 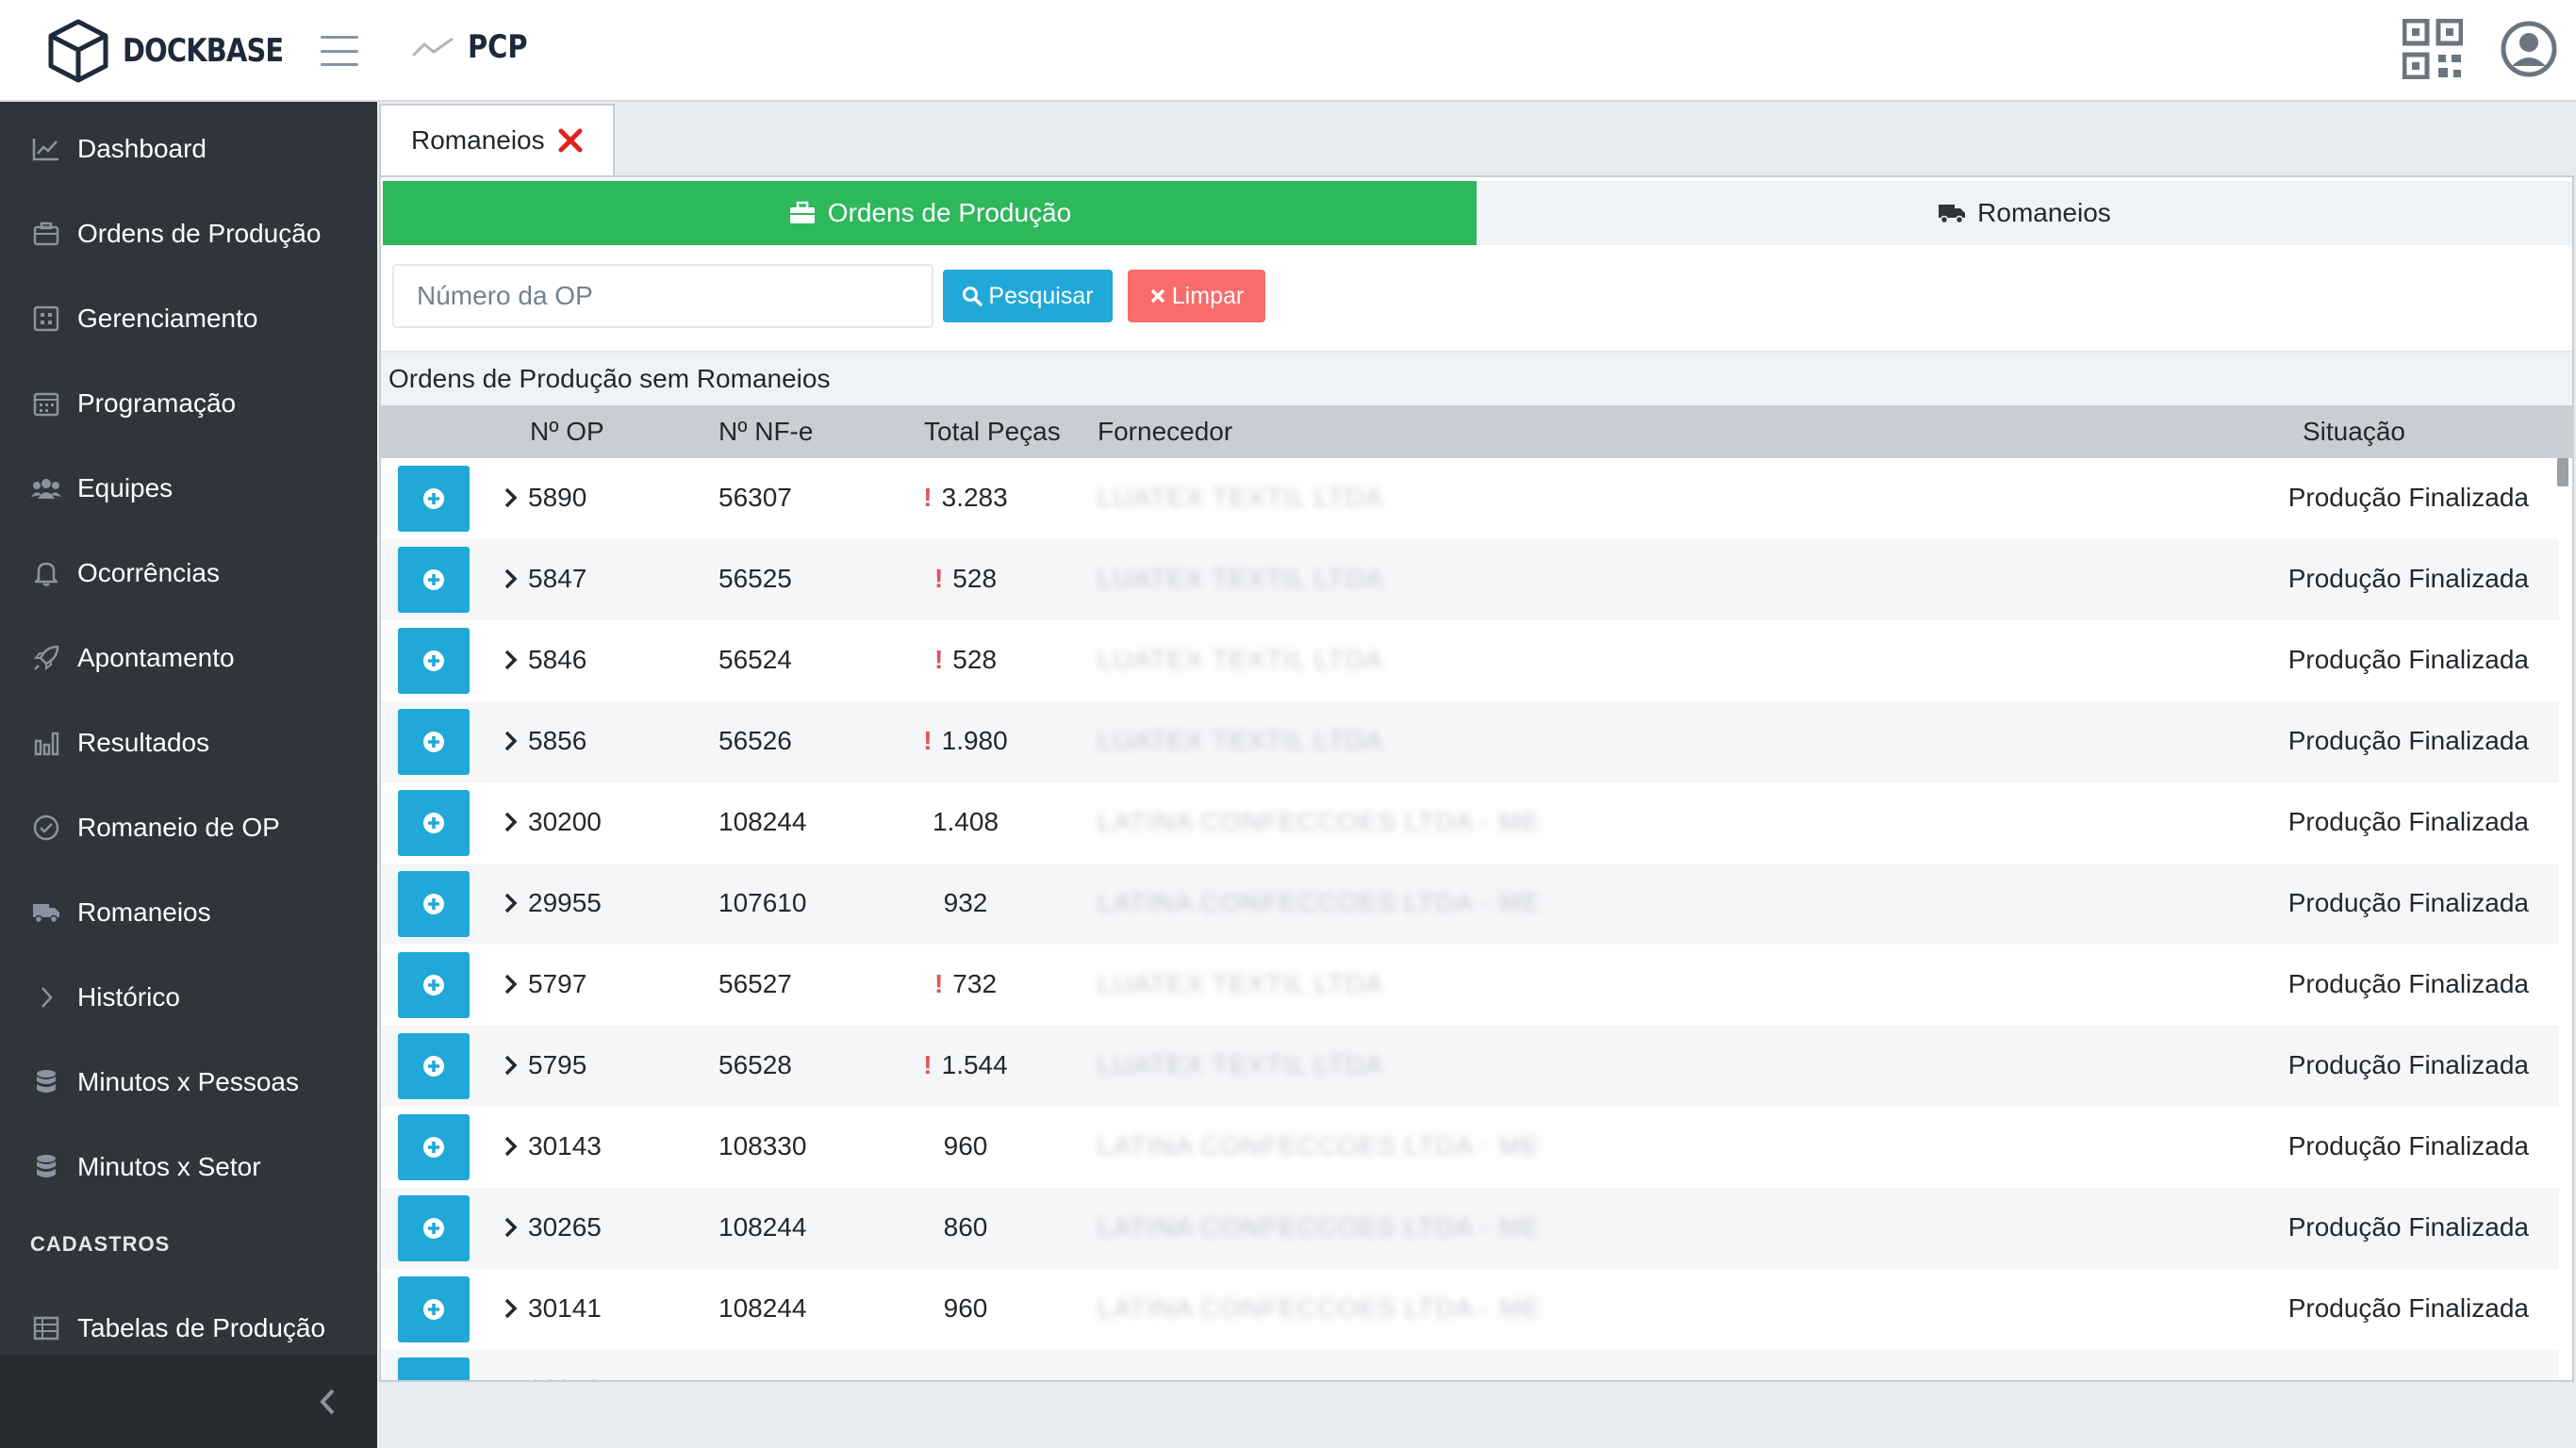 What do you see at coordinates (46, 403) in the screenshot?
I see `calendar-icon` at bounding box center [46, 403].